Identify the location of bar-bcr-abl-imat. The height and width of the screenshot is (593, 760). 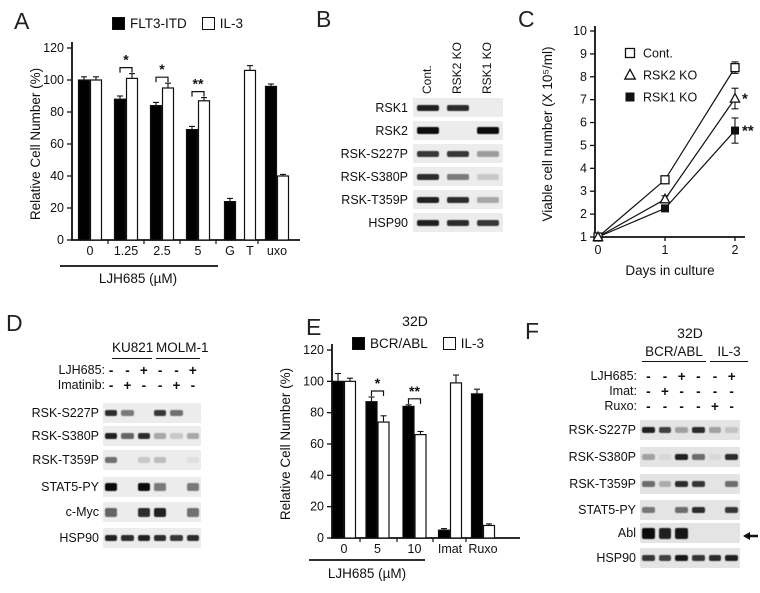
(444, 534).